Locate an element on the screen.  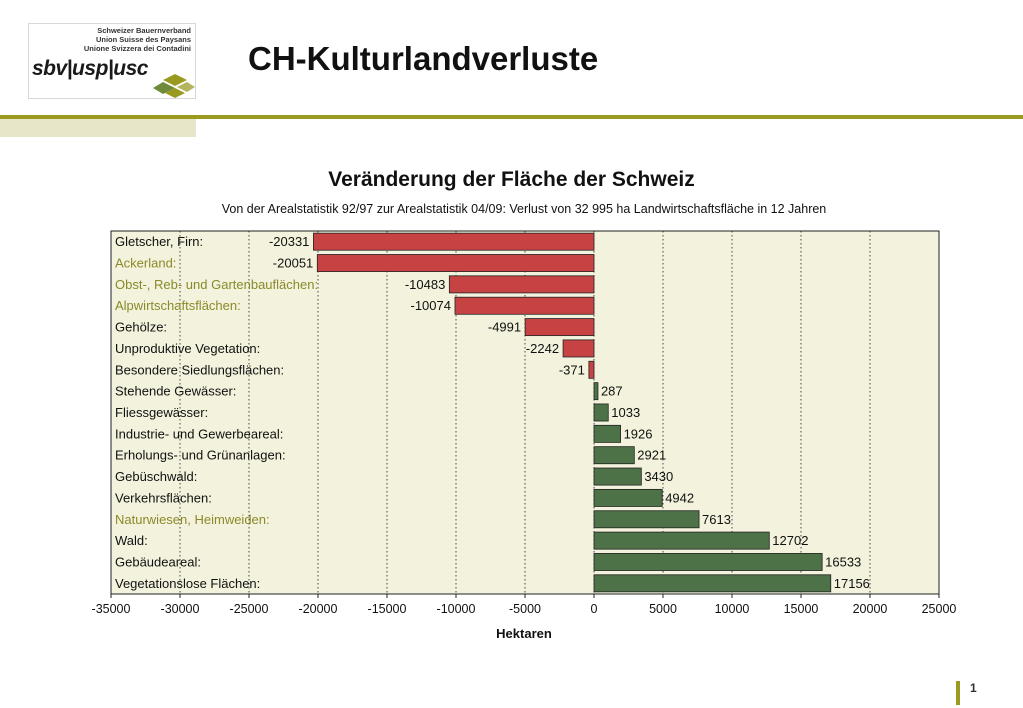
data-label: 3430 is located at coordinates (658, 476).